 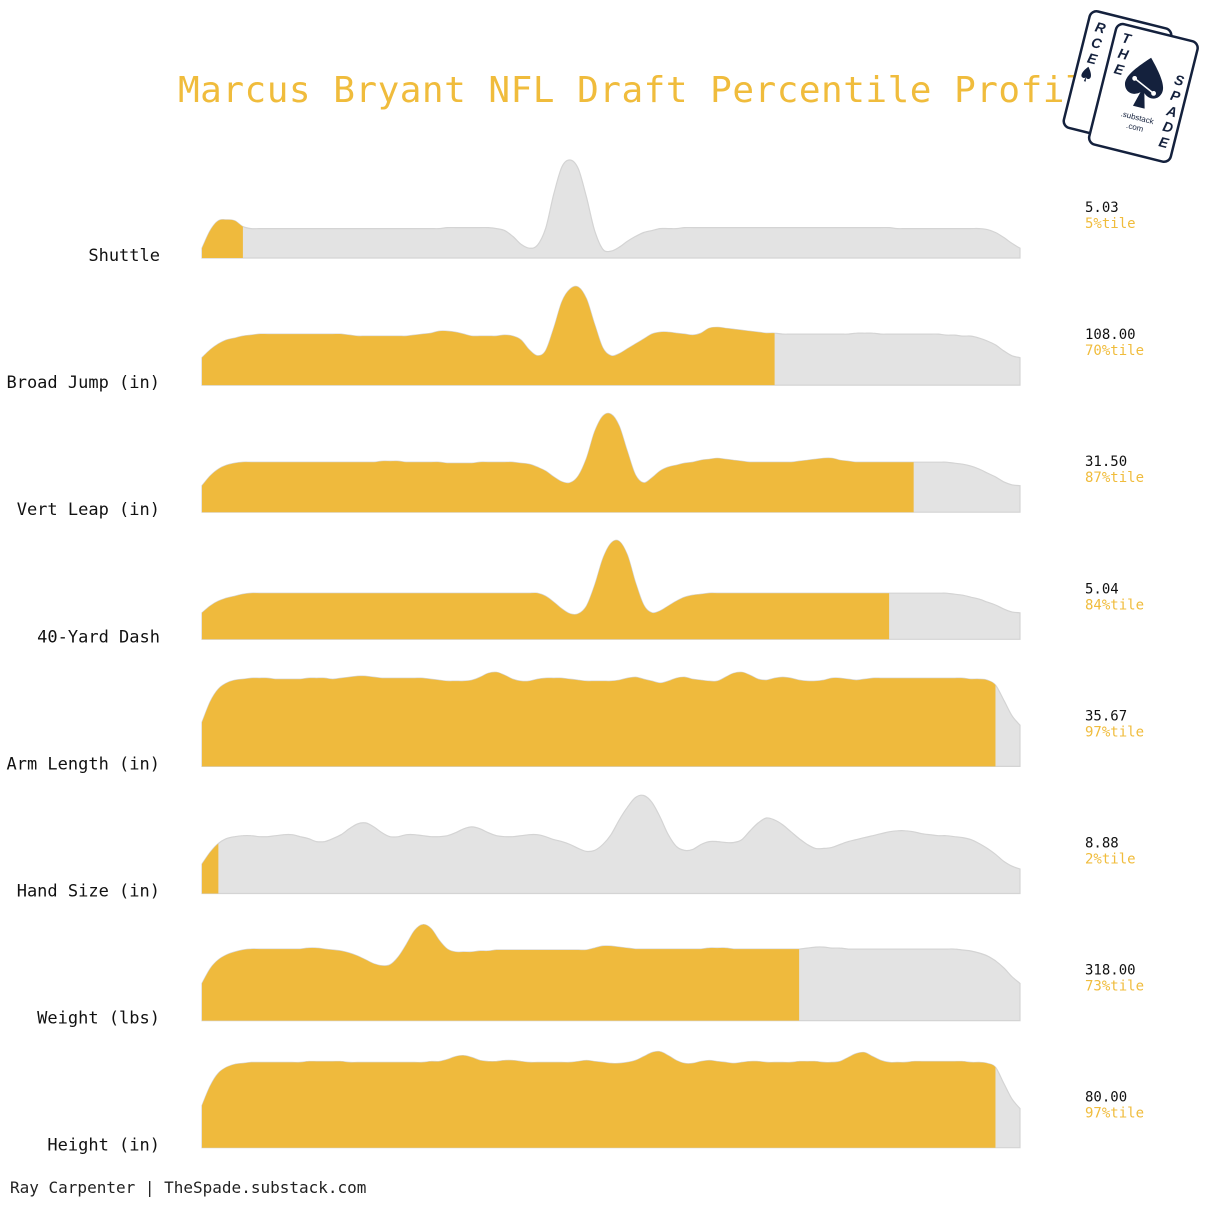 I want to click on row-percentile: 87%tile, so click(x=1114, y=478).